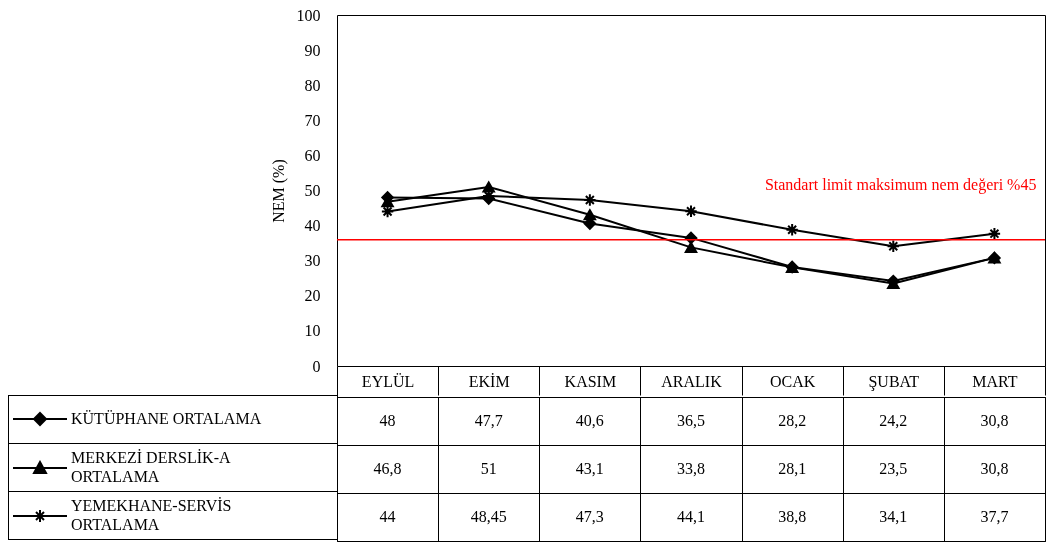 The image size is (1047, 544). What do you see at coordinates (489, 381) in the screenshot?
I see `x-tick-label: EKİM` at bounding box center [489, 381].